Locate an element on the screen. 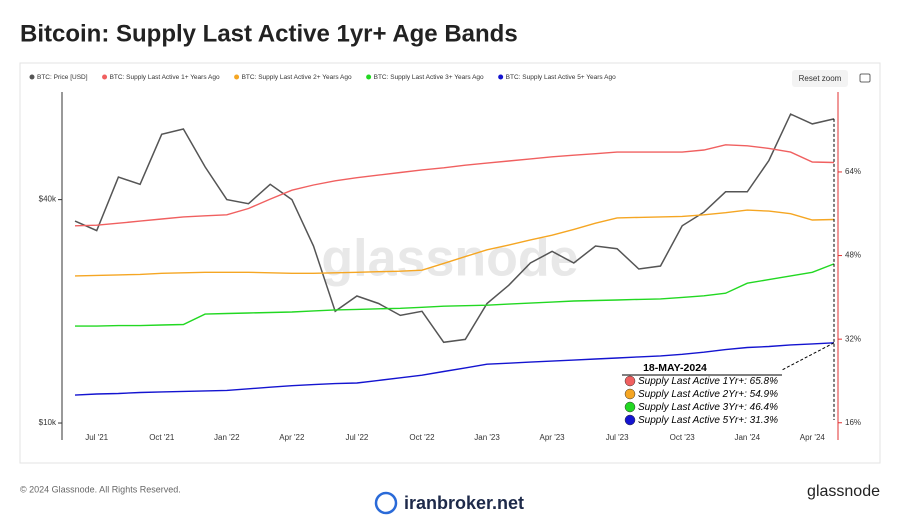 The width and height of the screenshot is (900, 523). annotation-line: Supply Last Active 1Yr+: 65.8% is located at coordinates (708, 381).